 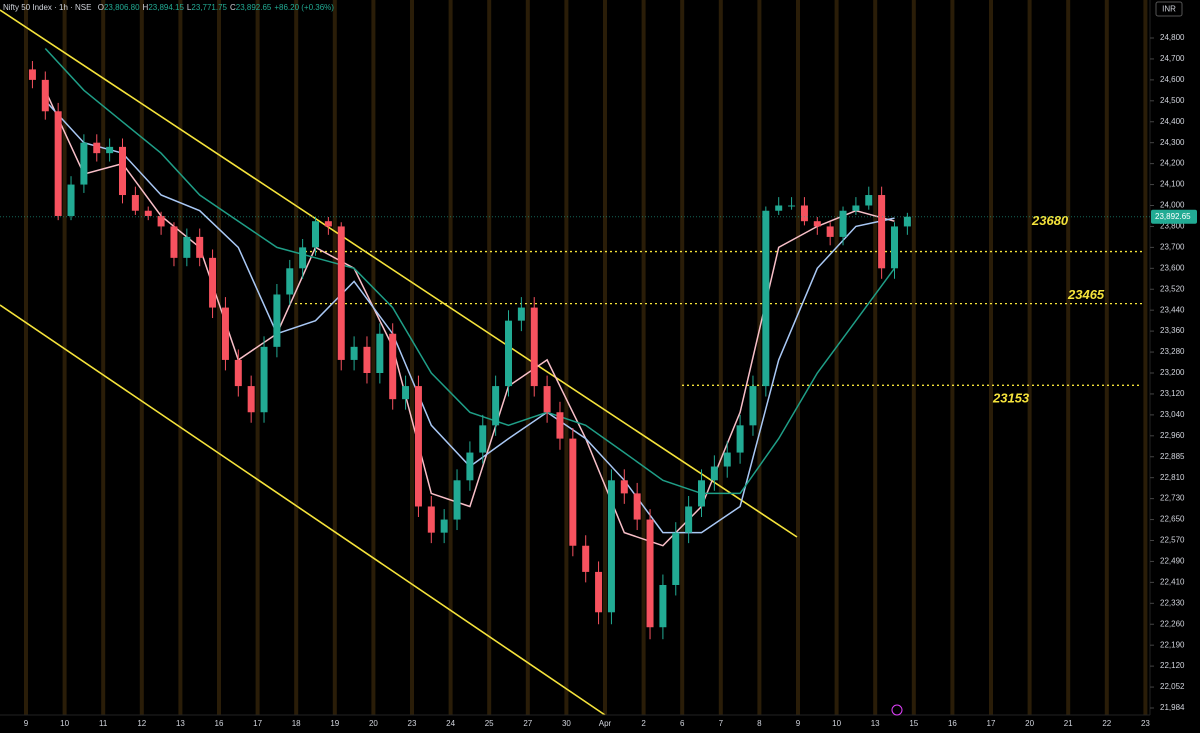 I want to click on last-price-label: 23,892.65, so click(x=1173, y=216).